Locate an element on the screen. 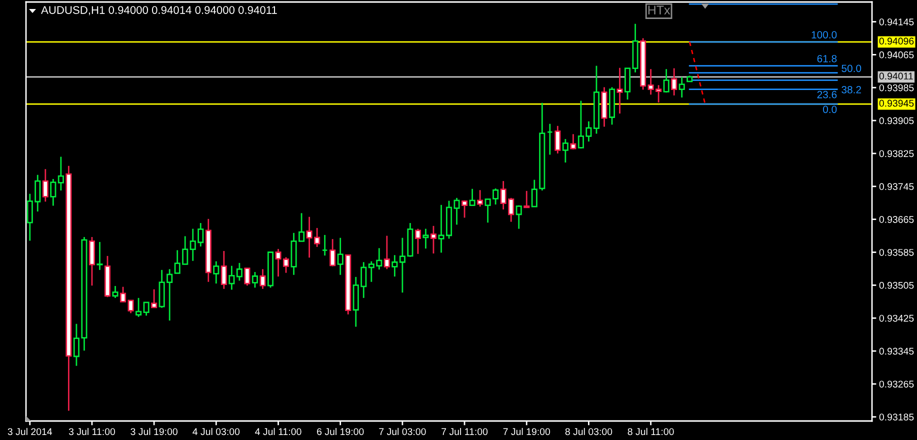 This screenshot has width=917, height=440. x-tick-label: 4 Jul 11:00 is located at coordinates (278, 432).